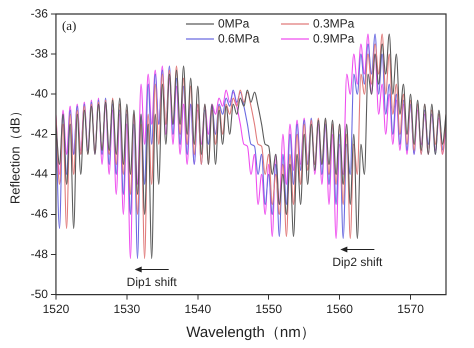 The width and height of the screenshot is (474, 348). What do you see at coordinates (234, 23) in the screenshot?
I see `legend-label: 0MPa` at bounding box center [234, 23].